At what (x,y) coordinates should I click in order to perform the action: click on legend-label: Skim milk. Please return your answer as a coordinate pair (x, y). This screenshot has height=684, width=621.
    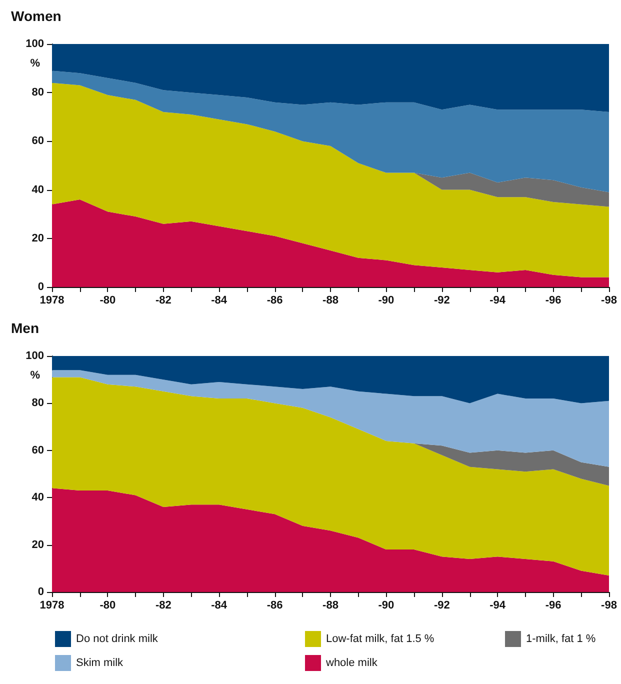
    Looking at the image, I should click on (100, 663).